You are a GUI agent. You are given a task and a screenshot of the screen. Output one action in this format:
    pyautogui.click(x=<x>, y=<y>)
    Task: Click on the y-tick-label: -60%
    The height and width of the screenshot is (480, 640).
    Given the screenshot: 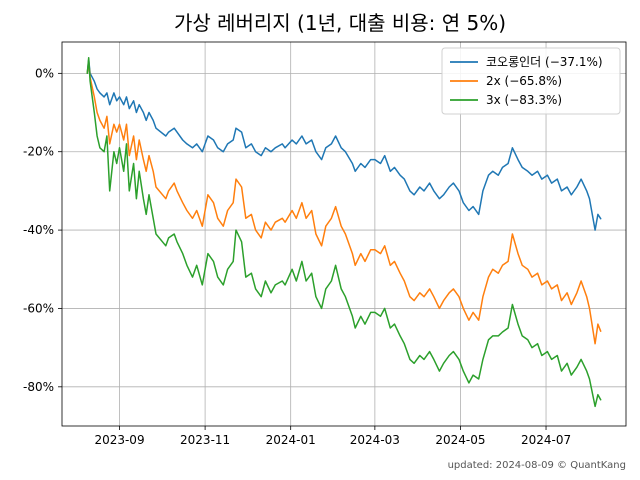 What is the action you would take?
    pyautogui.click(x=38, y=308)
    